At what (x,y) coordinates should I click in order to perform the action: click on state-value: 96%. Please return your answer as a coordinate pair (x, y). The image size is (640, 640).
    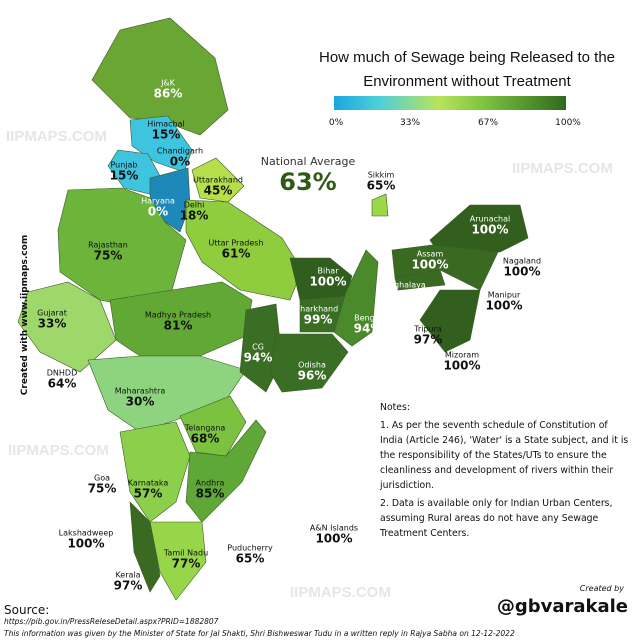
    Looking at the image, I should click on (312, 375).